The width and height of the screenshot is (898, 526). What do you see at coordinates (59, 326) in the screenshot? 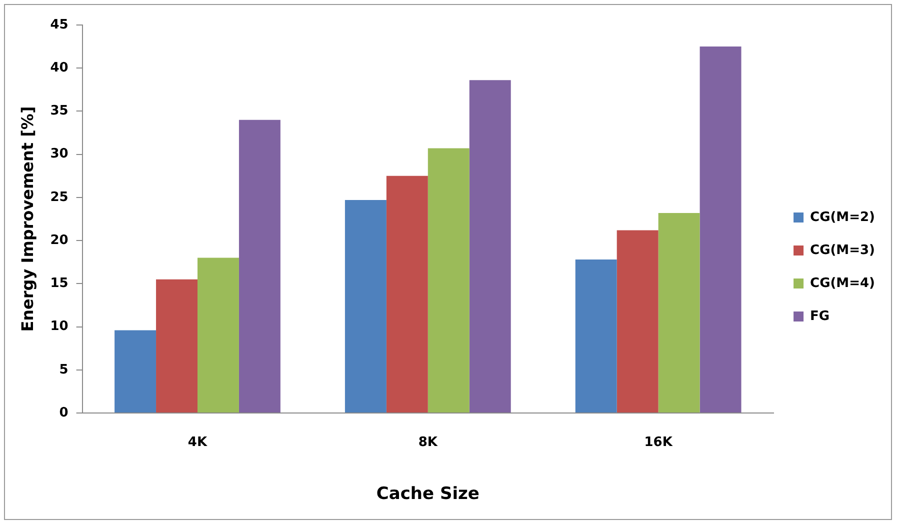
I see `y-tick-label: 10` at bounding box center [59, 326].